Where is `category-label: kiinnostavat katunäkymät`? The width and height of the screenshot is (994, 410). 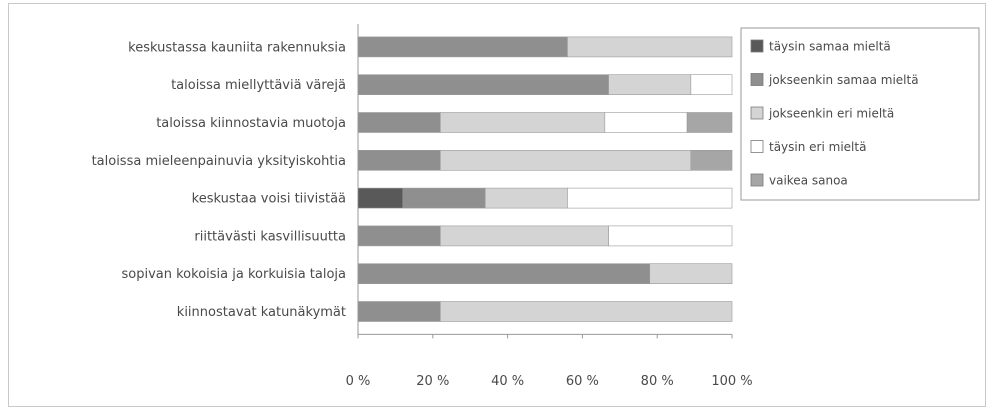
category-label: kiinnostavat katunäkymät is located at coordinates (261, 312).